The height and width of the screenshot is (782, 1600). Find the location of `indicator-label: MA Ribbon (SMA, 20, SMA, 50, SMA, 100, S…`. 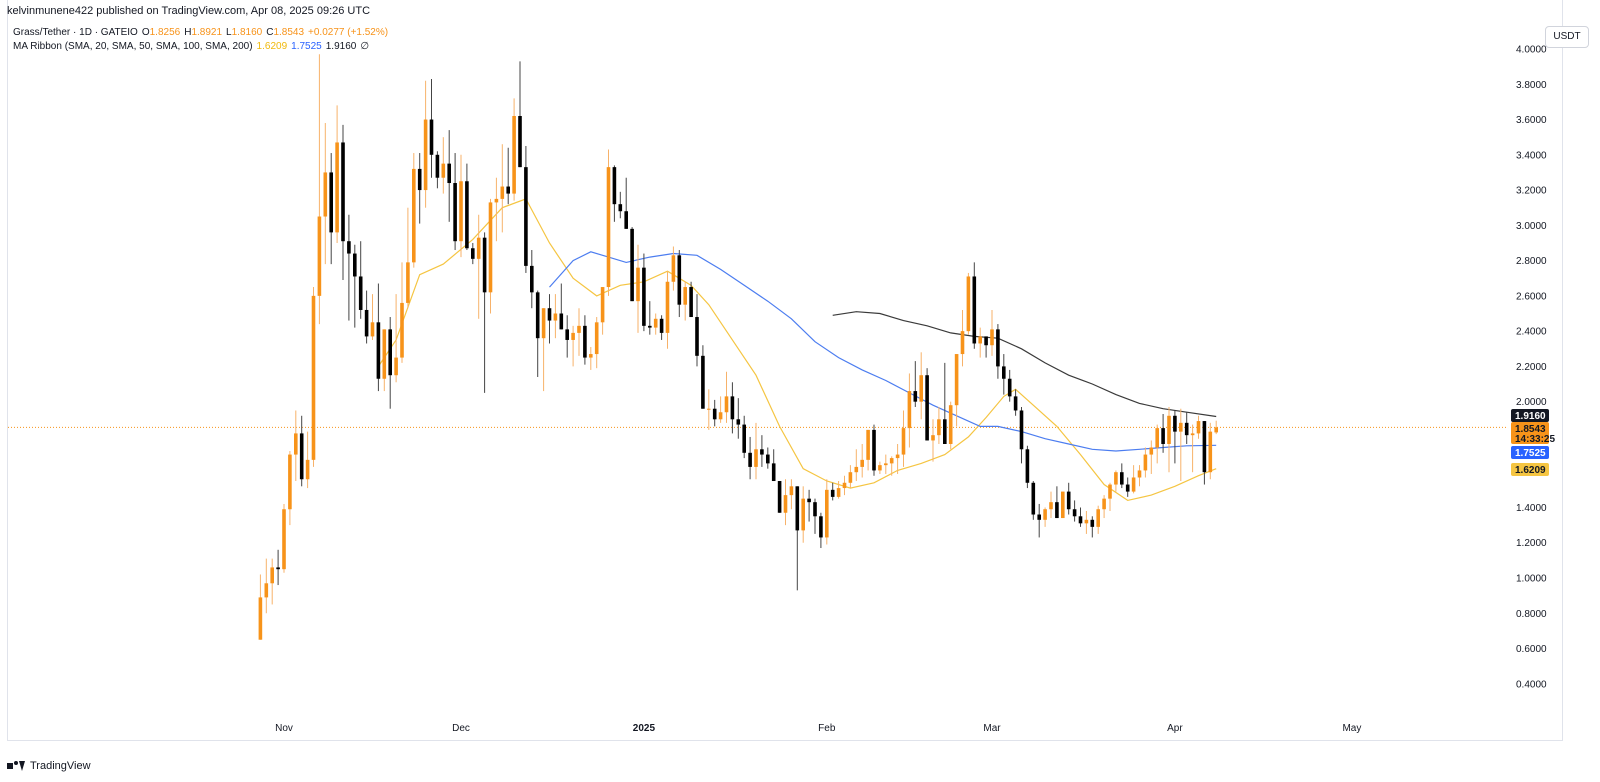

indicator-label: MA Ribbon (SMA, 20, SMA, 50, SMA, 100, S… is located at coordinates (133, 46).